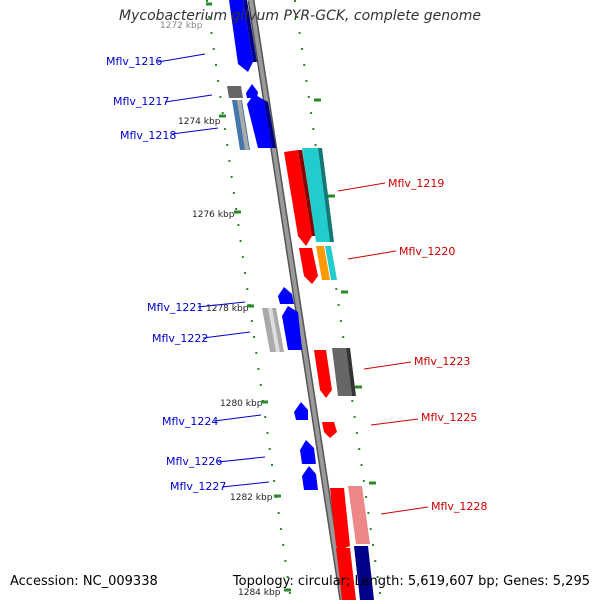 The width and height of the screenshot is (600, 604). I want to click on gene-label-mflv-1224: Mflv_1224, so click(190, 421).